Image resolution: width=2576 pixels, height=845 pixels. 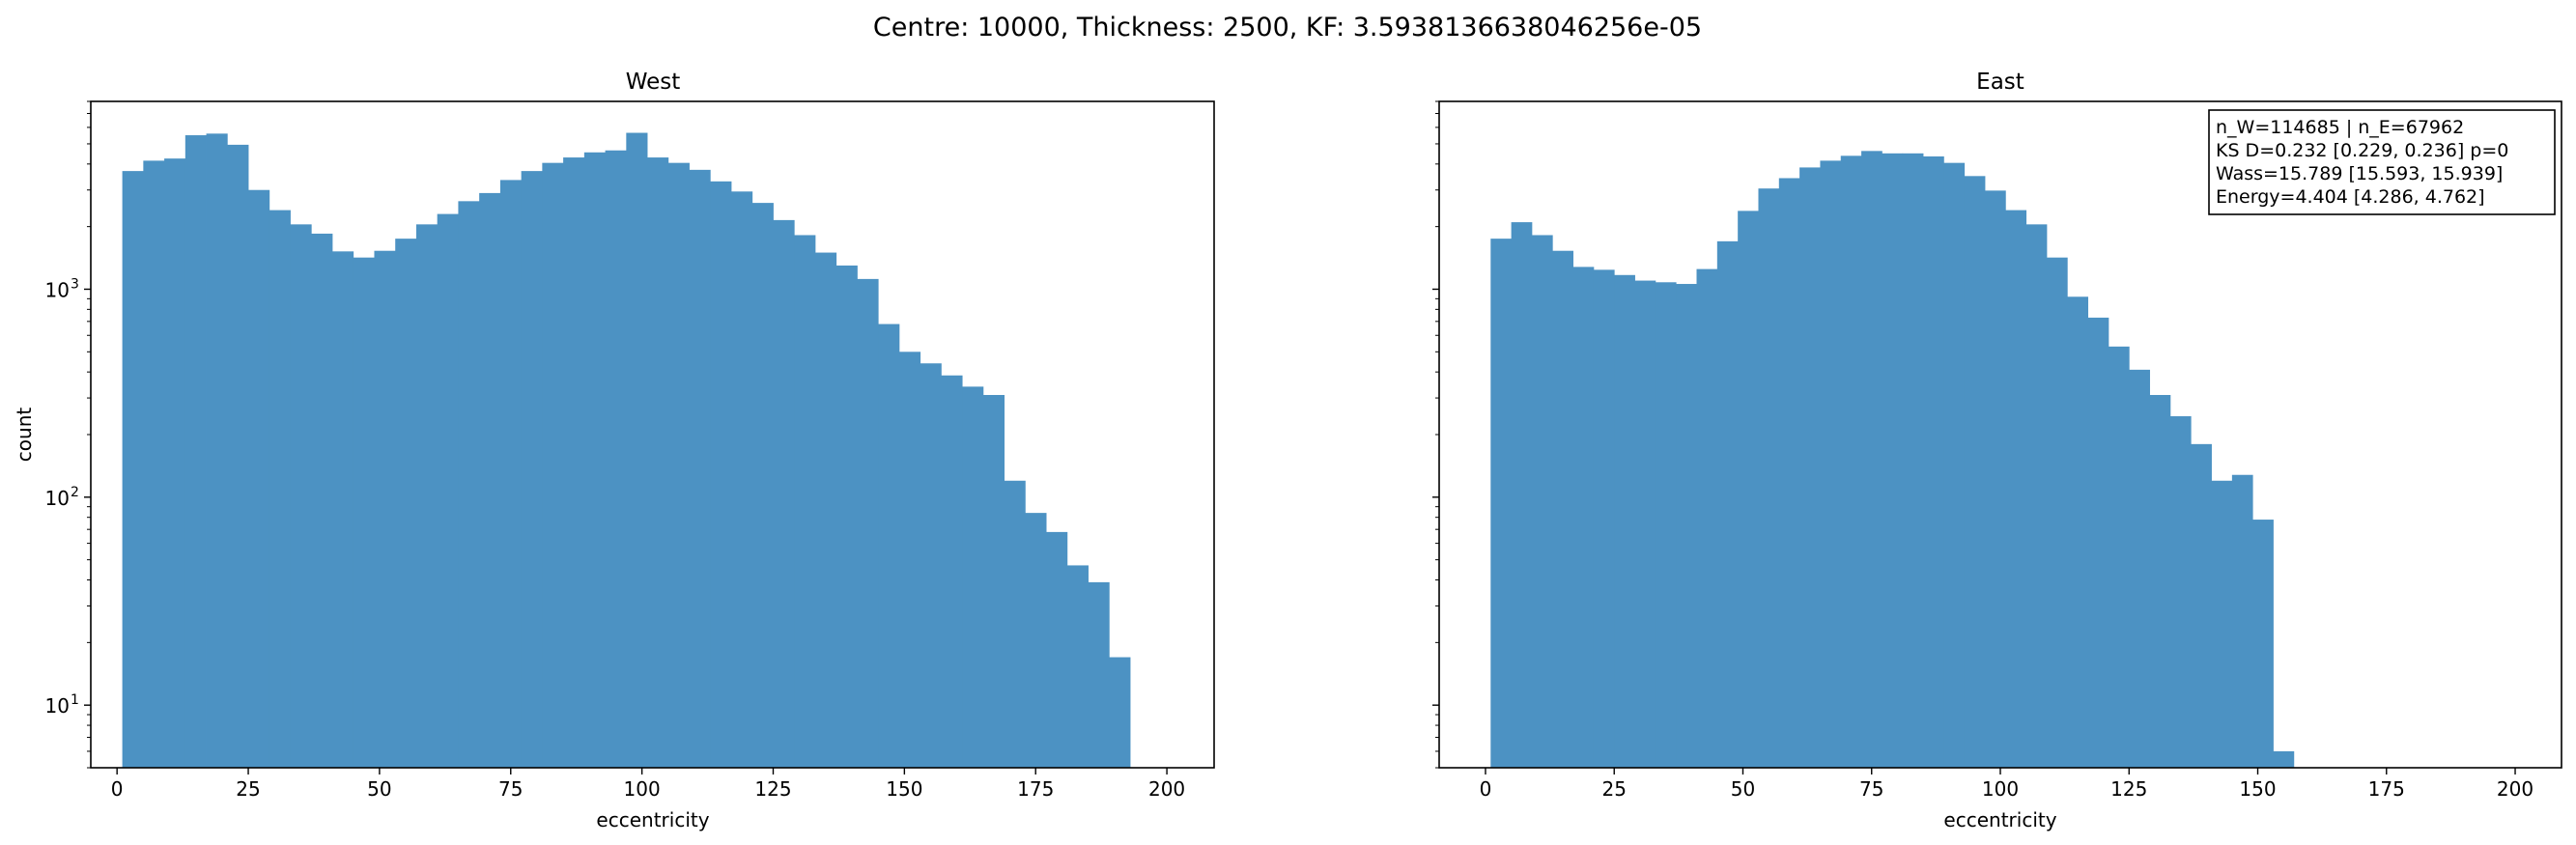 I want to click on west-xtick-label: 200, so click(x=1166, y=789).